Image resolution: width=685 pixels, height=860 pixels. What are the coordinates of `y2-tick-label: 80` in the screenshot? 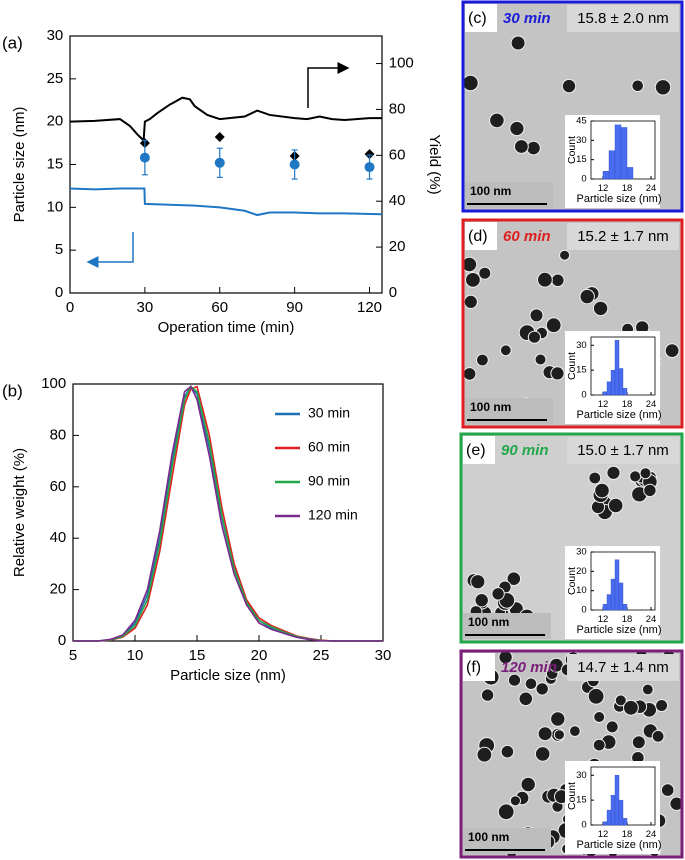 It's located at (397, 108).